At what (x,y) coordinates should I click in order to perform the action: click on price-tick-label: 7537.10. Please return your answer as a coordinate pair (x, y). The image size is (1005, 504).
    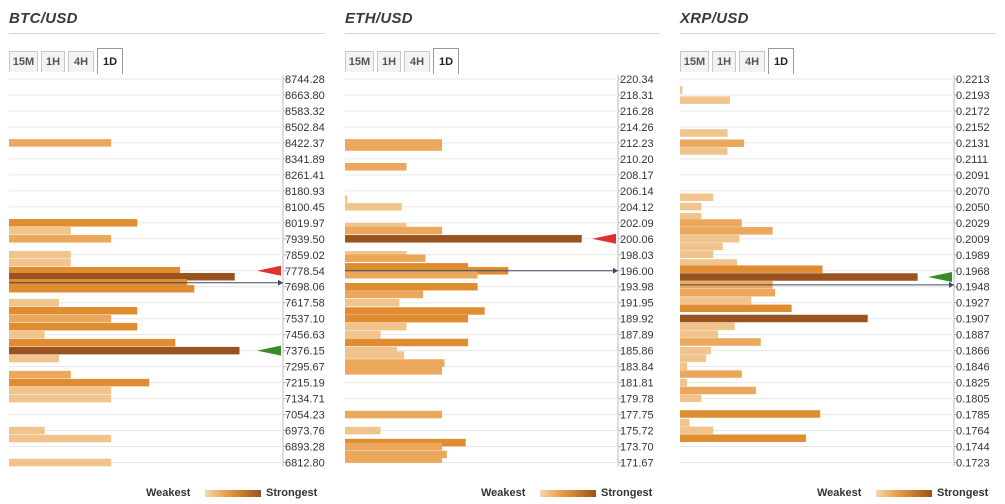
    Looking at the image, I should click on (305, 320).